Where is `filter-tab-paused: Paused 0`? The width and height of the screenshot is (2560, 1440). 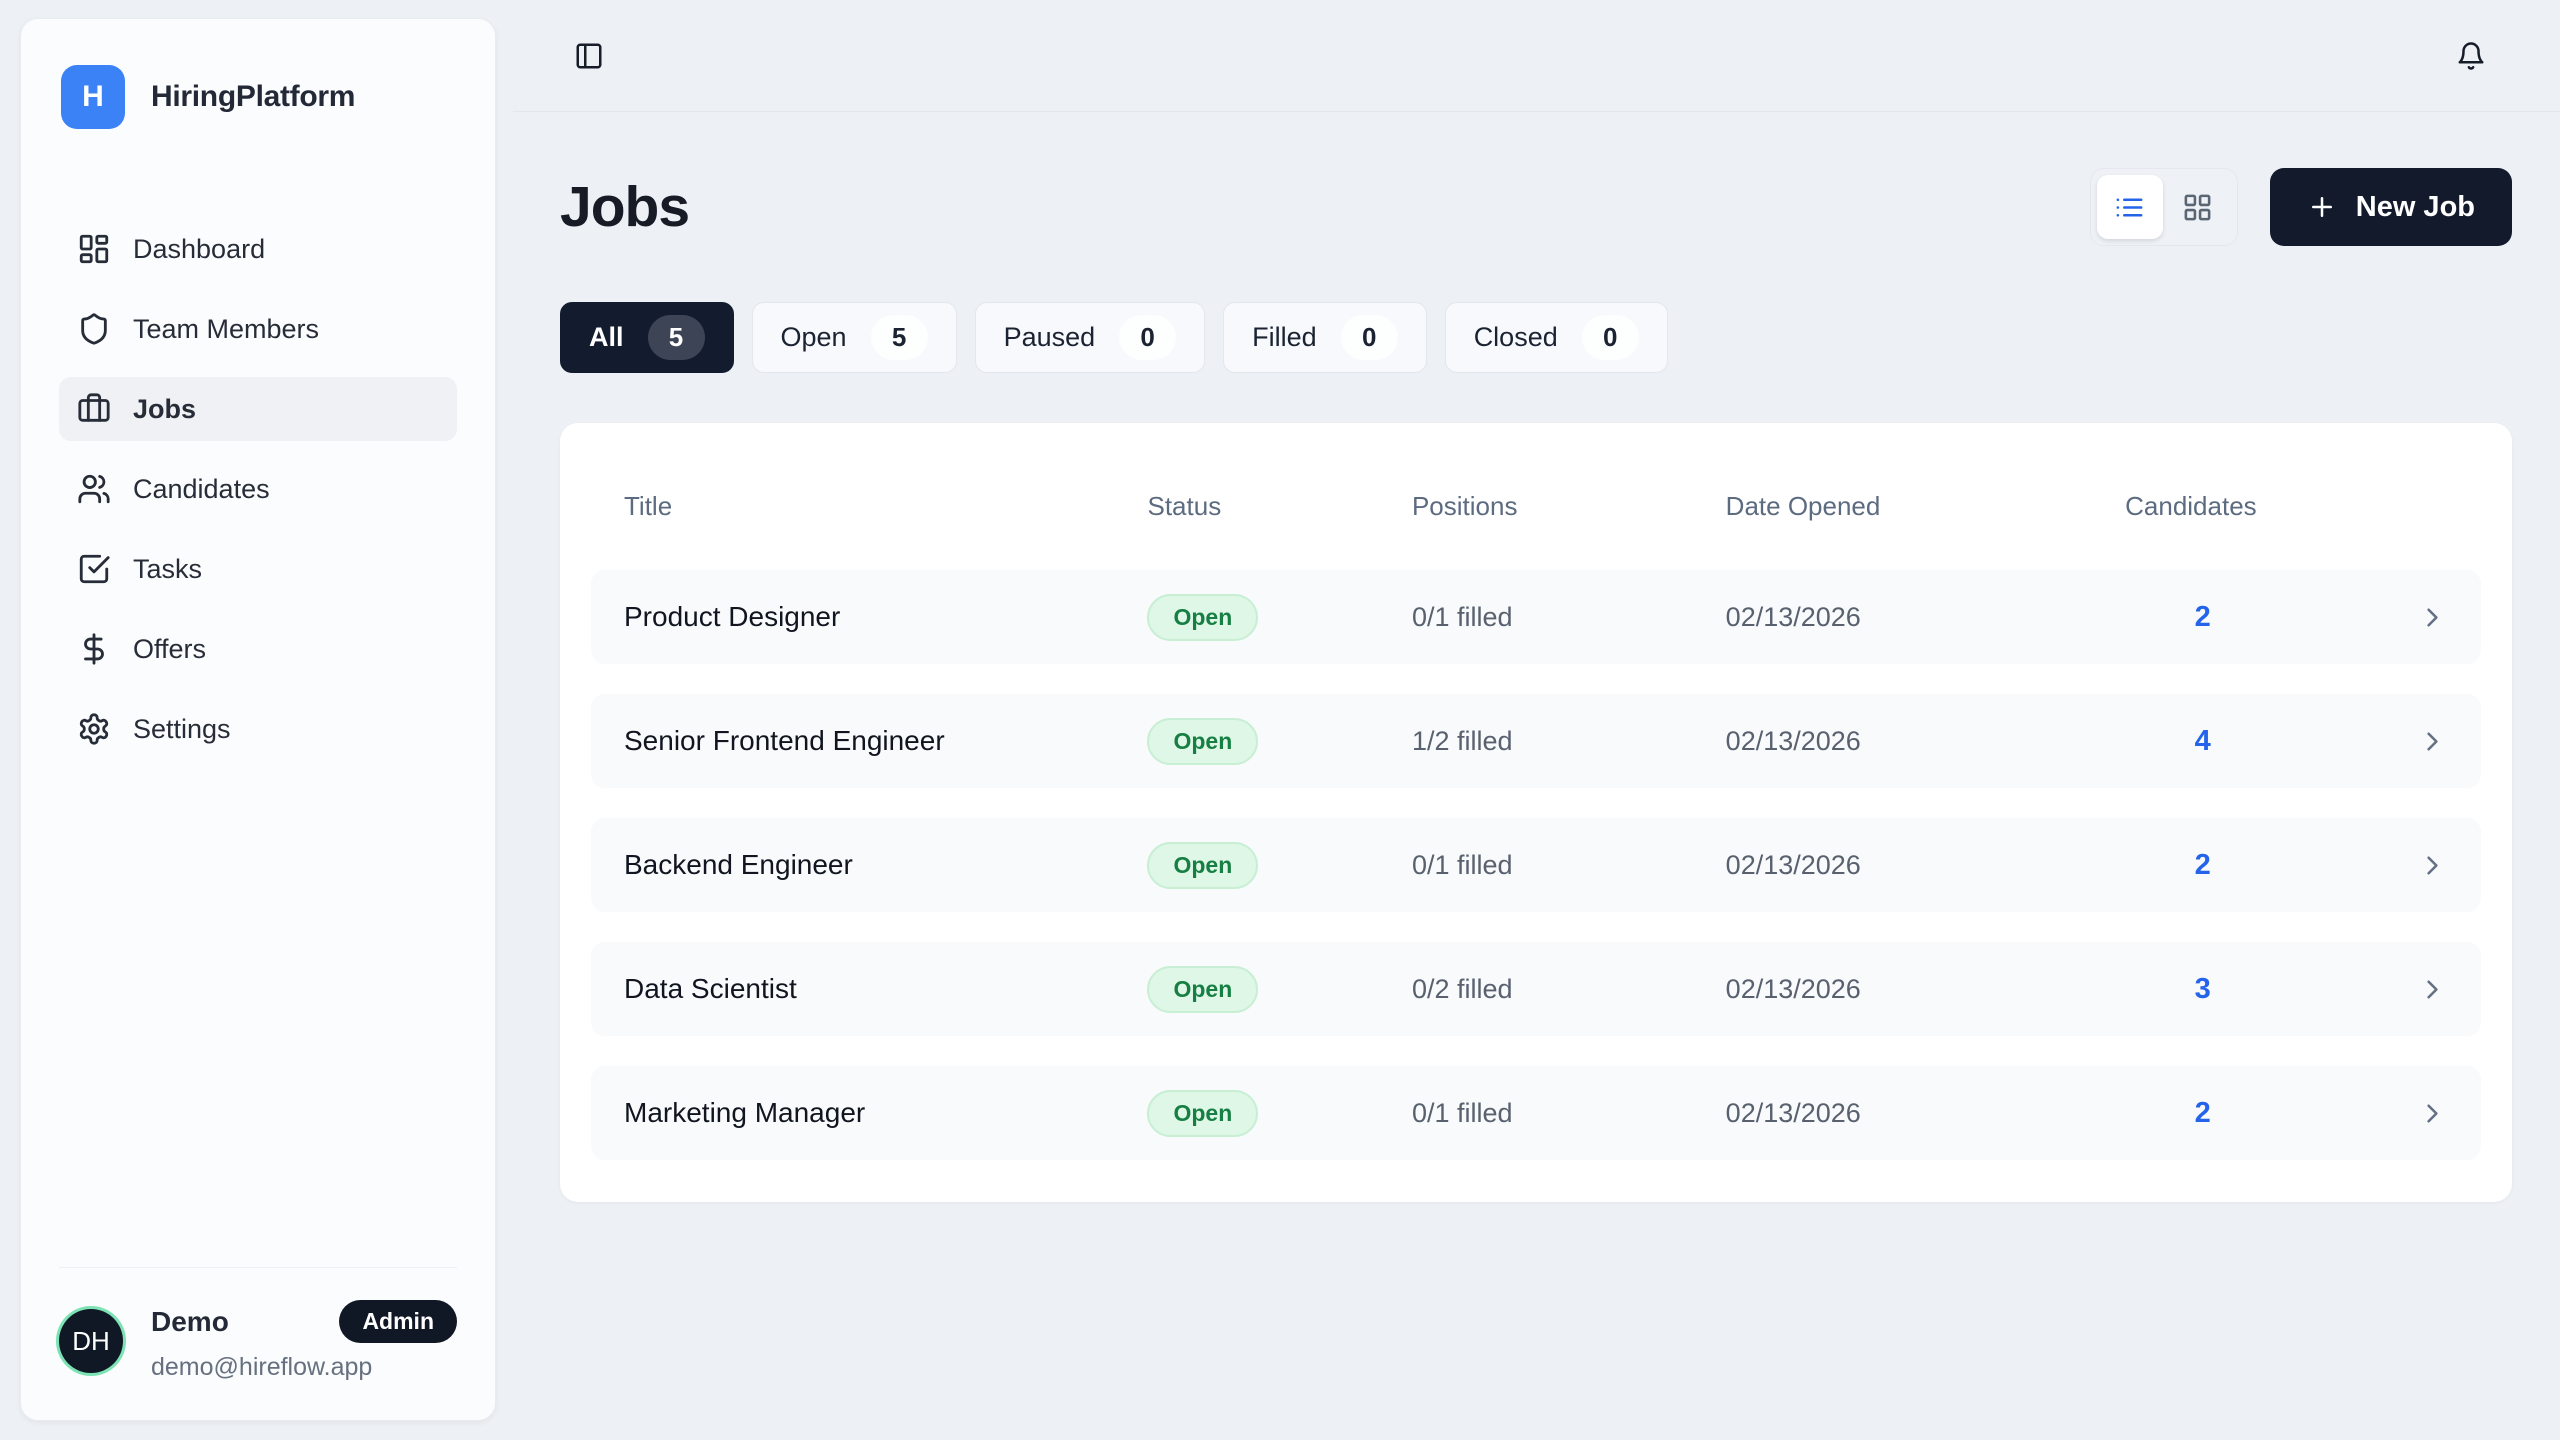 filter-tab-paused: Paused 0 is located at coordinates (1090, 337).